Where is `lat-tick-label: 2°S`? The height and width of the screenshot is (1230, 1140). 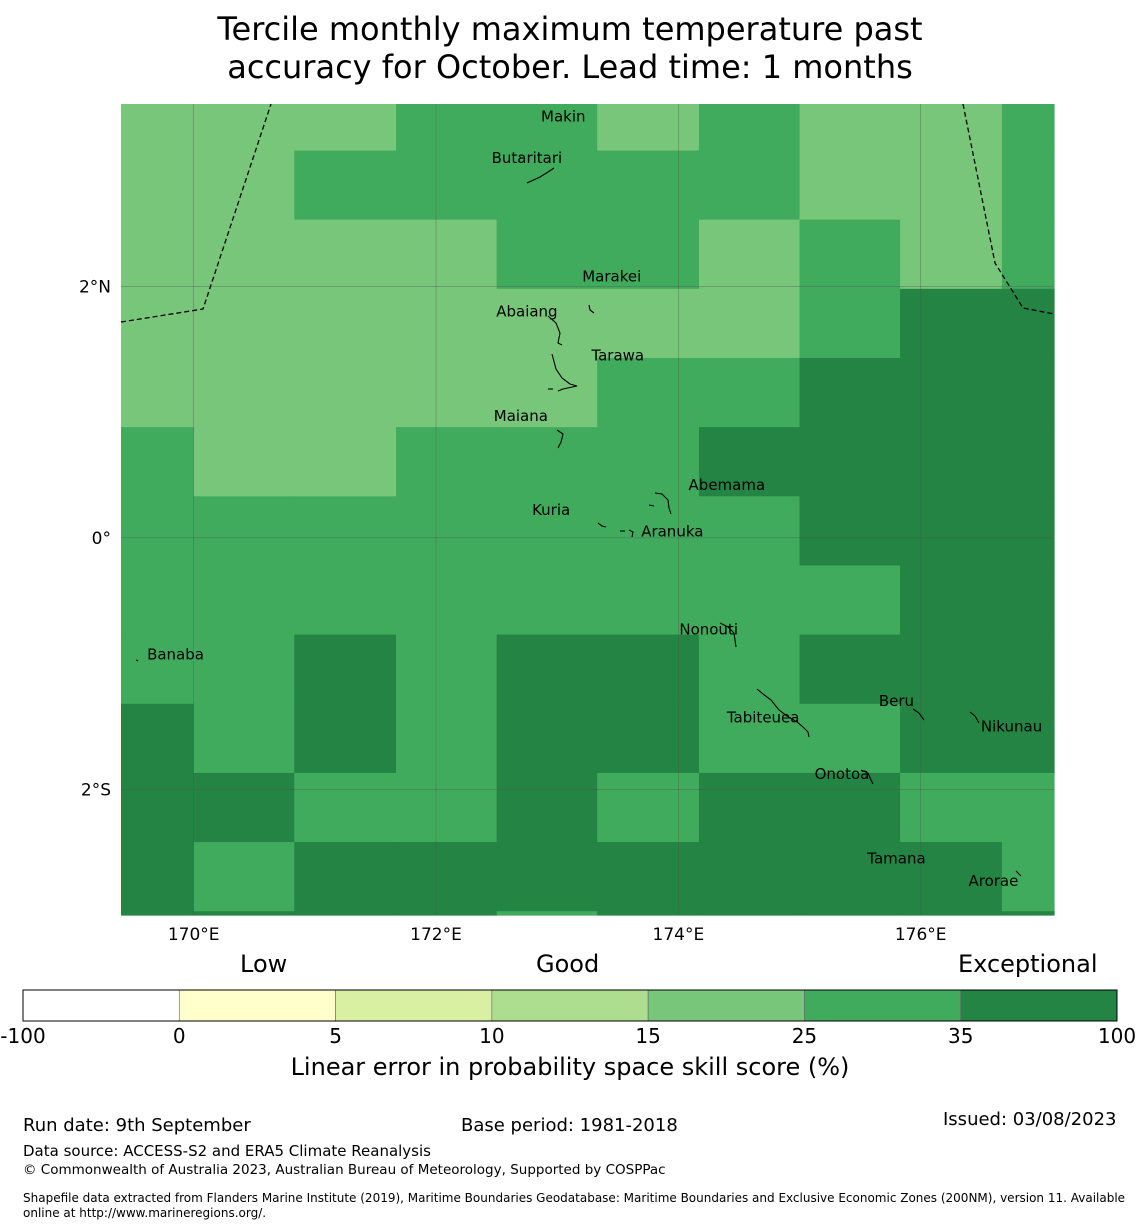
lat-tick-label: 2°S is located at coordinates (96, 790).